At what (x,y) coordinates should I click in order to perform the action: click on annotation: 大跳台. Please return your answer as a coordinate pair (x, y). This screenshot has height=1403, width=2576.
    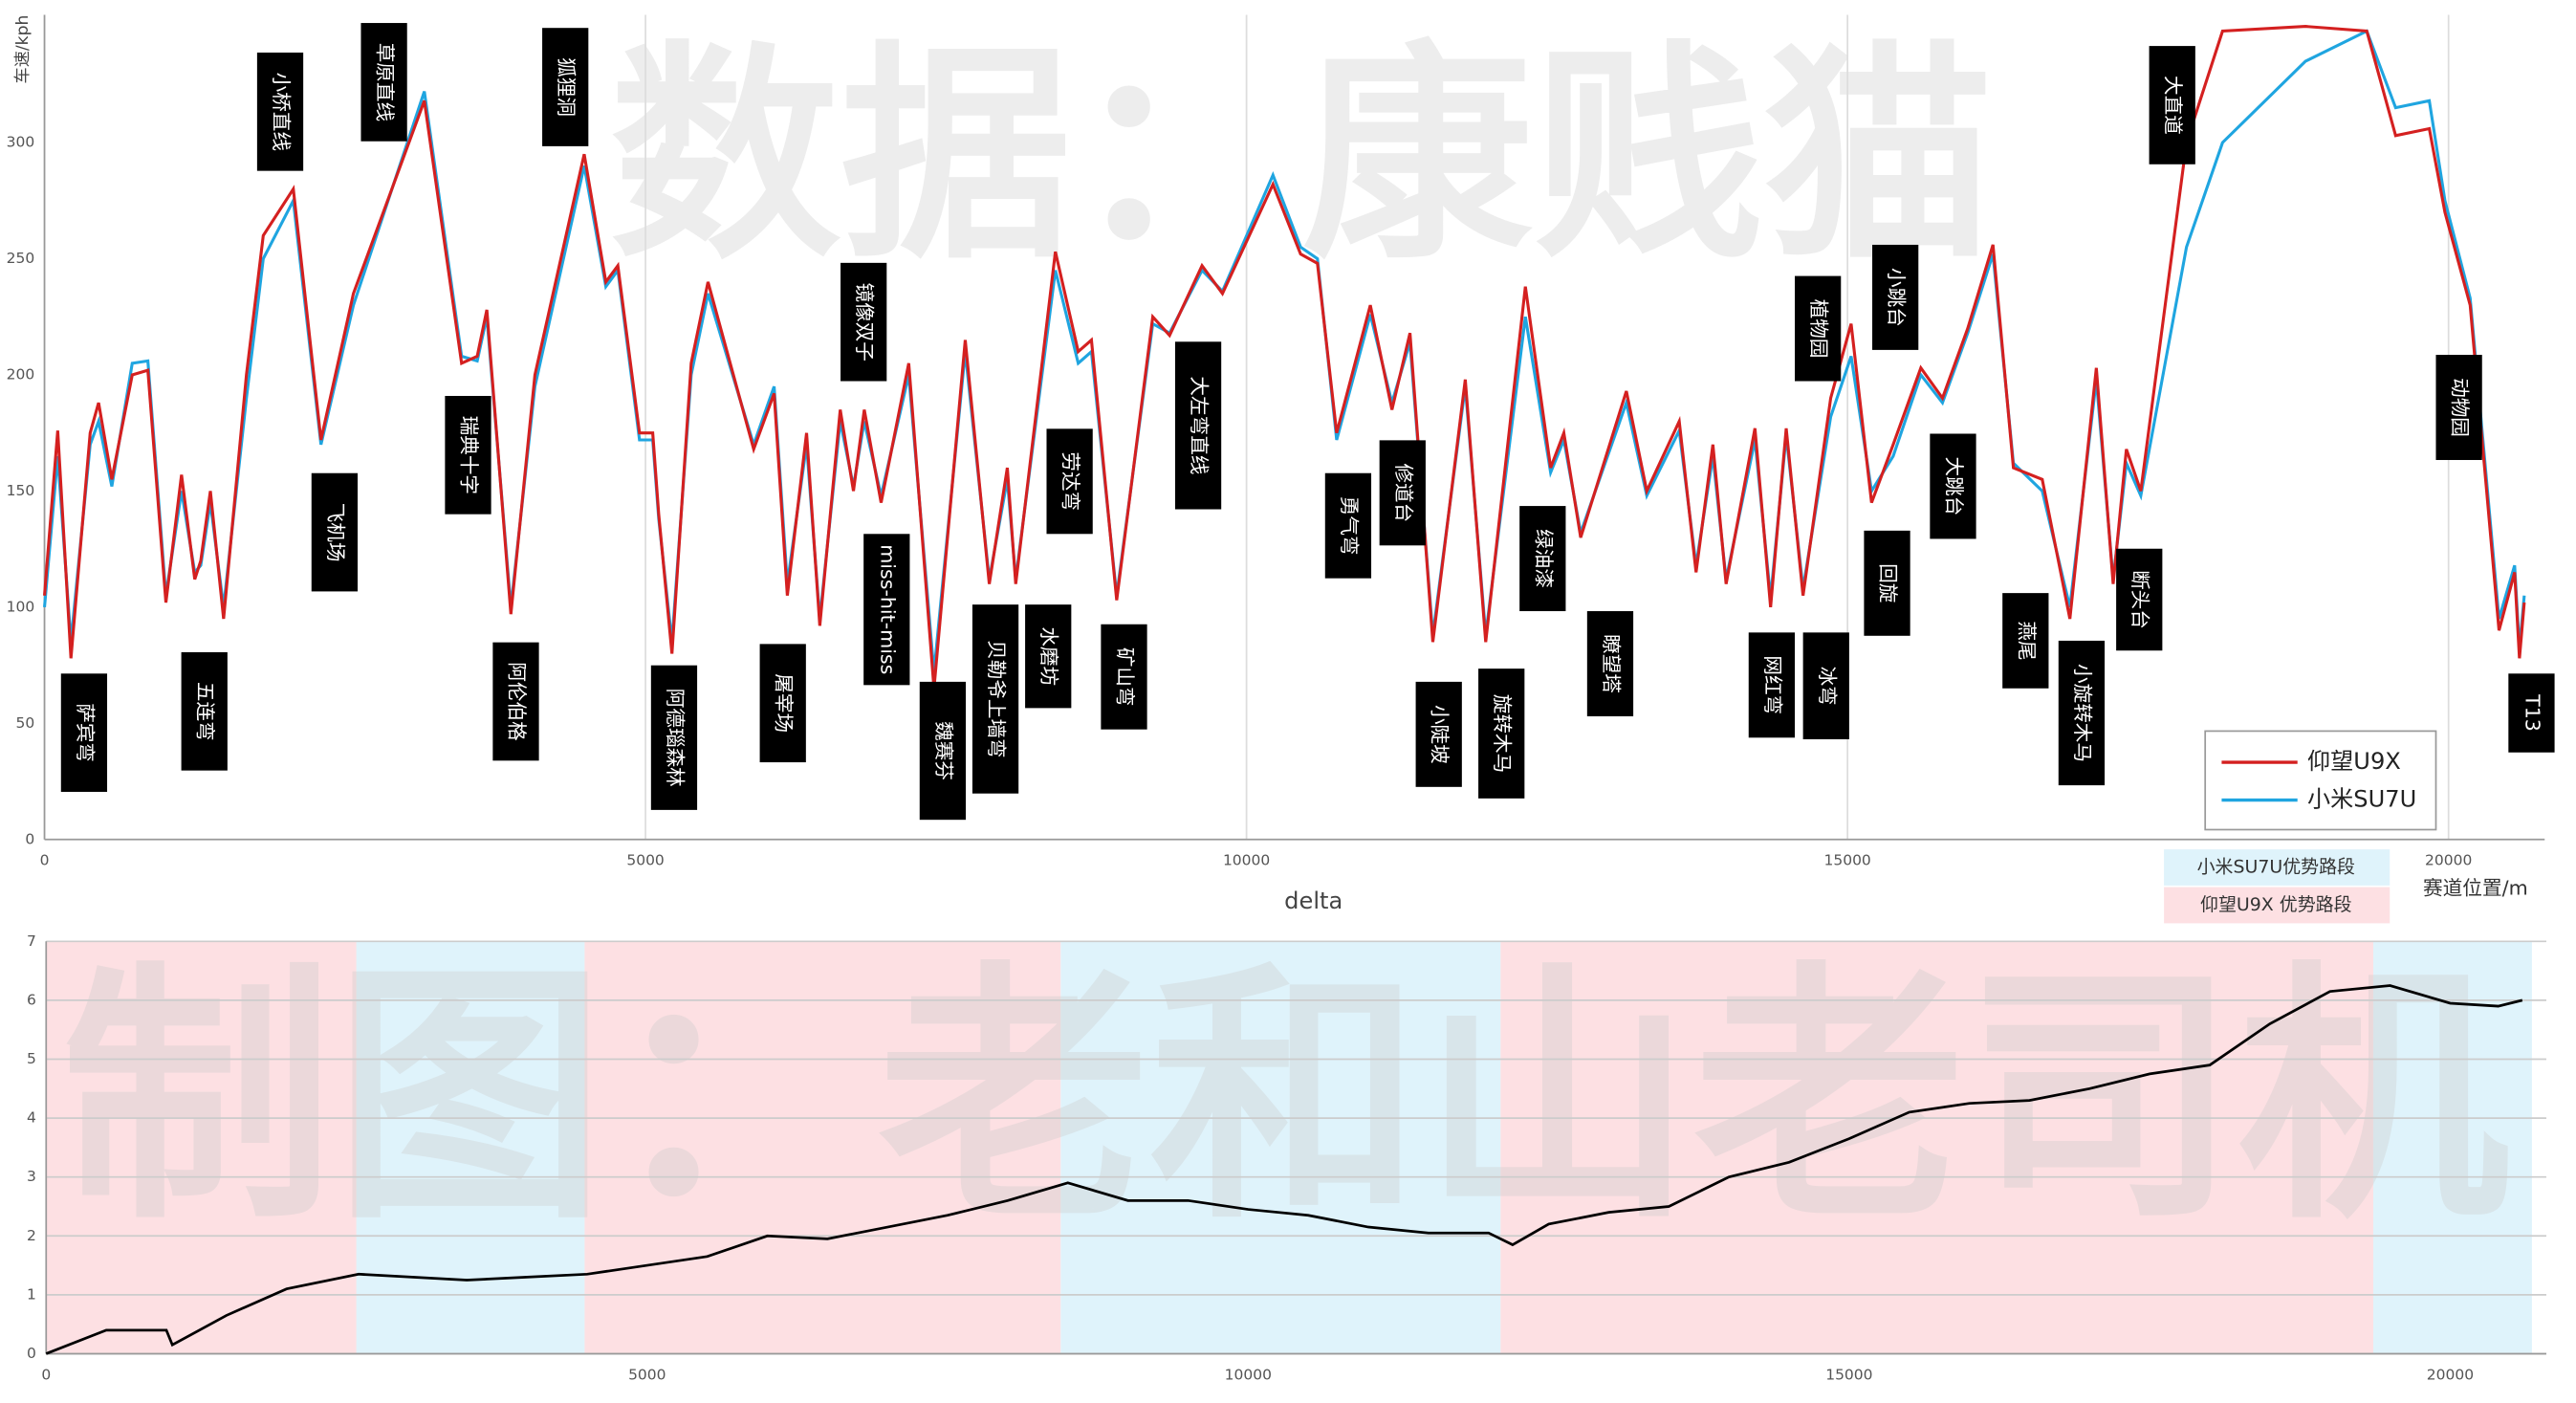
    Looking at the image, I should click on (1953, 486).